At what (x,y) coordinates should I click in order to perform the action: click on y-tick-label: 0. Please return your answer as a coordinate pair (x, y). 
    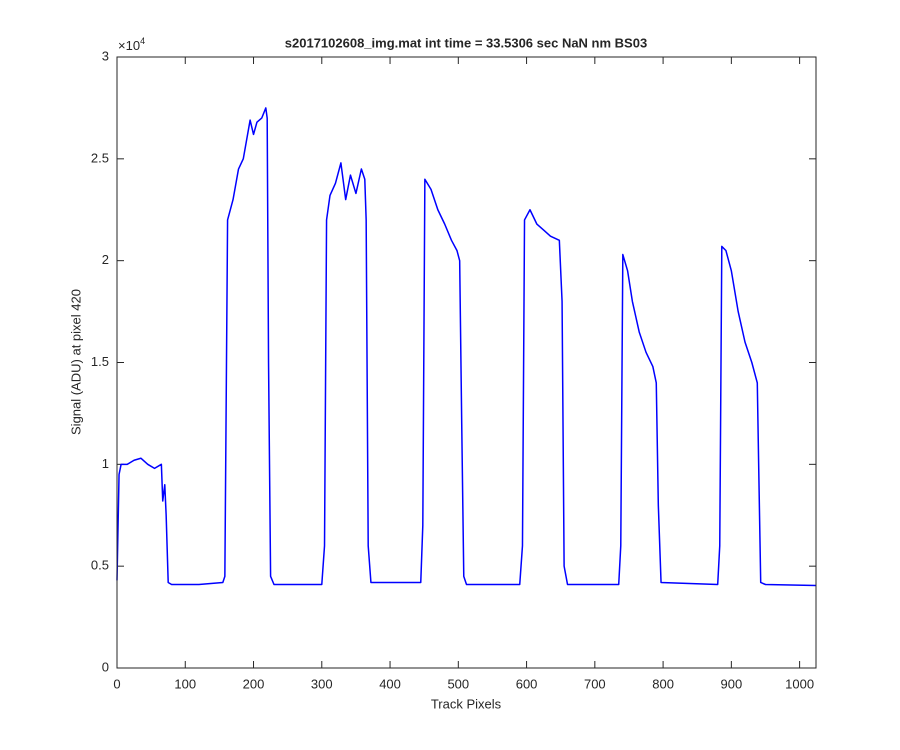
    Looking at the image, I should click on (105, 666).